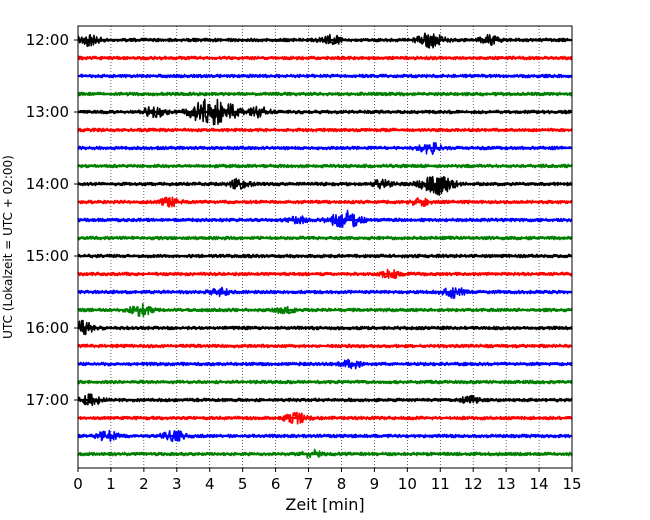 The height and width of the screenshot is (520, 650). I want to click on y-tick-label: 14:00, so click(47, 184).